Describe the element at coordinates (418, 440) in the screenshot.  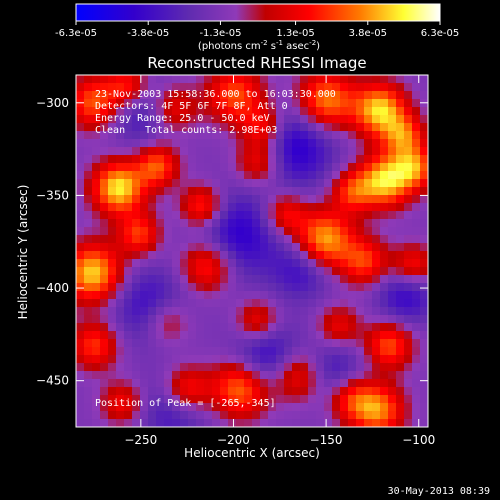
I see `x-tick-label: −100` at that location.